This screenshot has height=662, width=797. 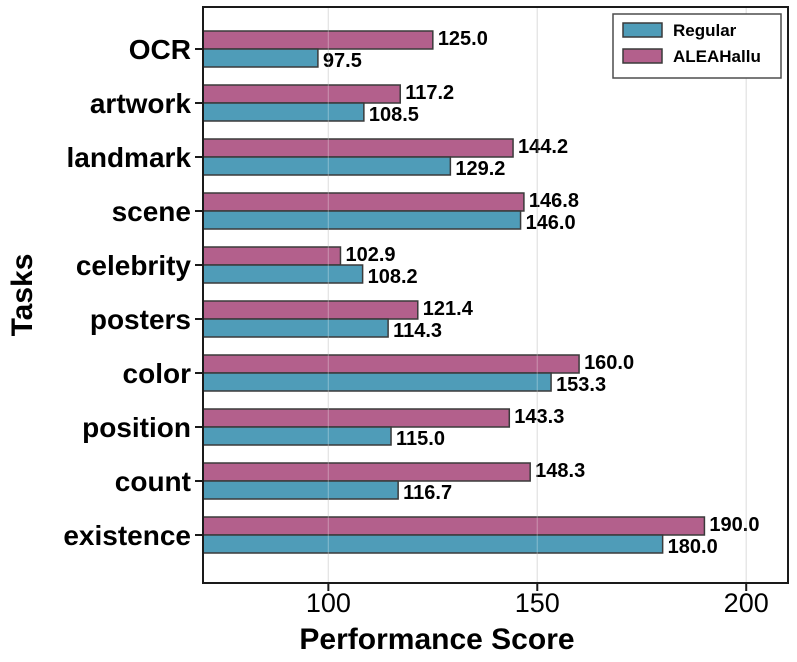 I want to click on x-axis-title: Performance Score, so click(x=436, y=639).